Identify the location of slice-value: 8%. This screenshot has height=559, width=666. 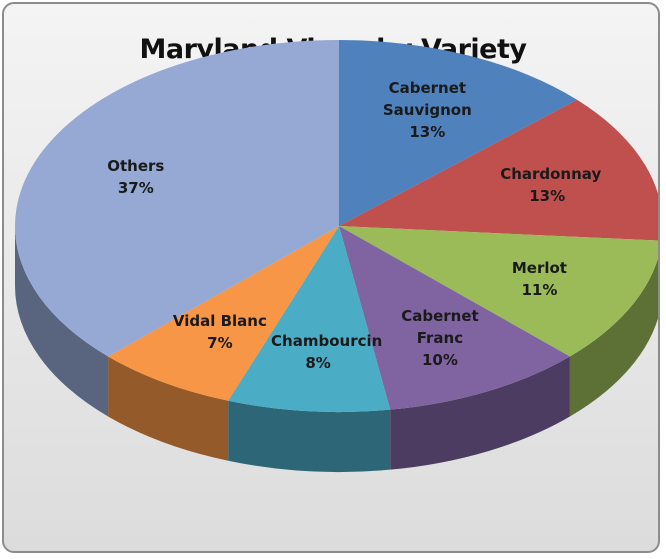
(318, 362).